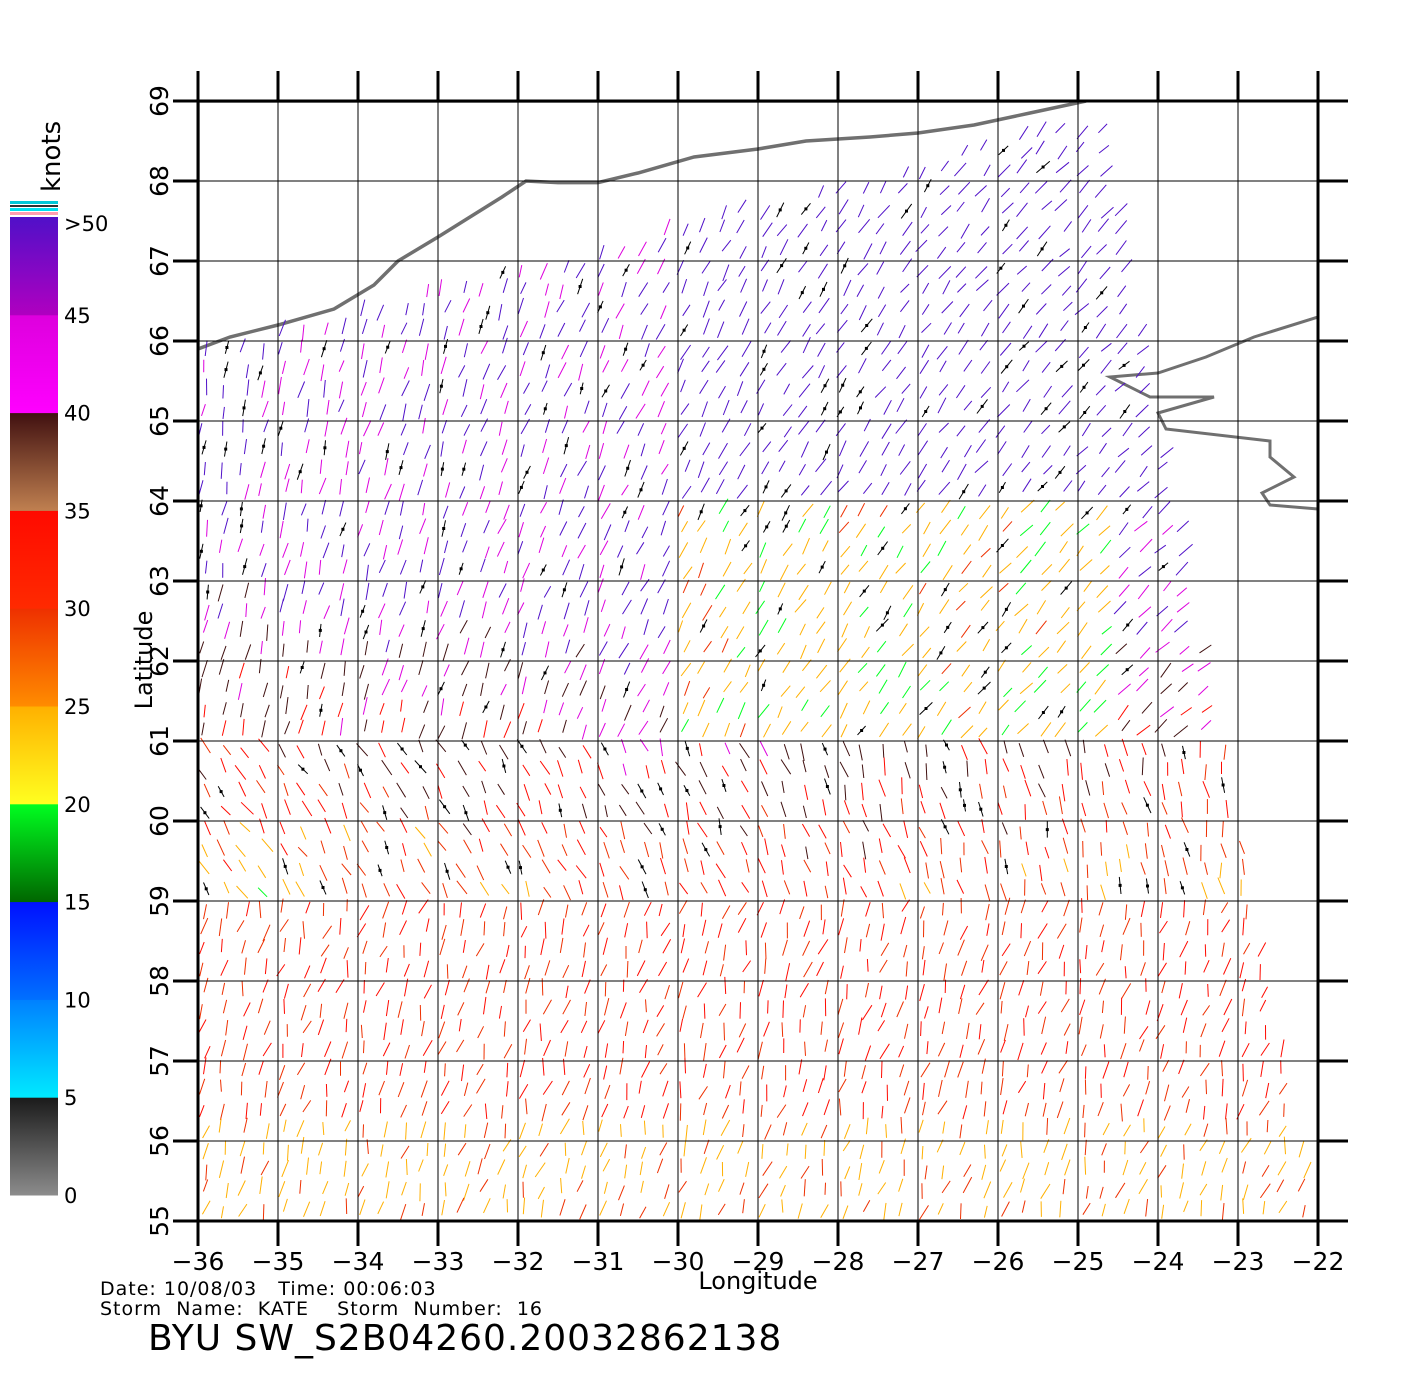 The height and width of the screenshot is (1400, 1420). What do you see at coordinates (77, 609) in the screenshot?
I see `colorbar-tick-label: 30` at bounding box center [77, 609].